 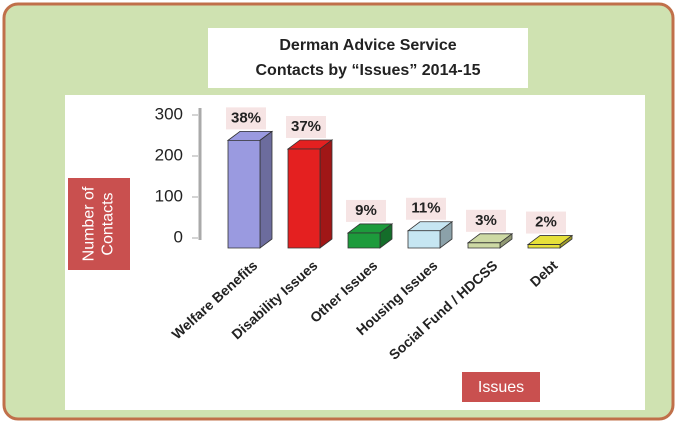 I want to click on annotation: 38%, so click(x=246, y=117).